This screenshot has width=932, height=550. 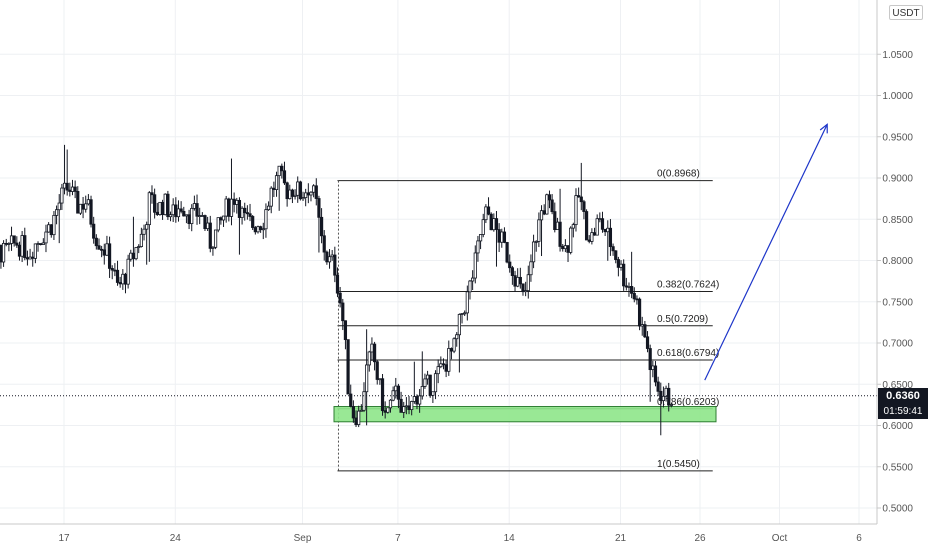 I want to click on currency-badge: USDT, so click(x=906, y=12).